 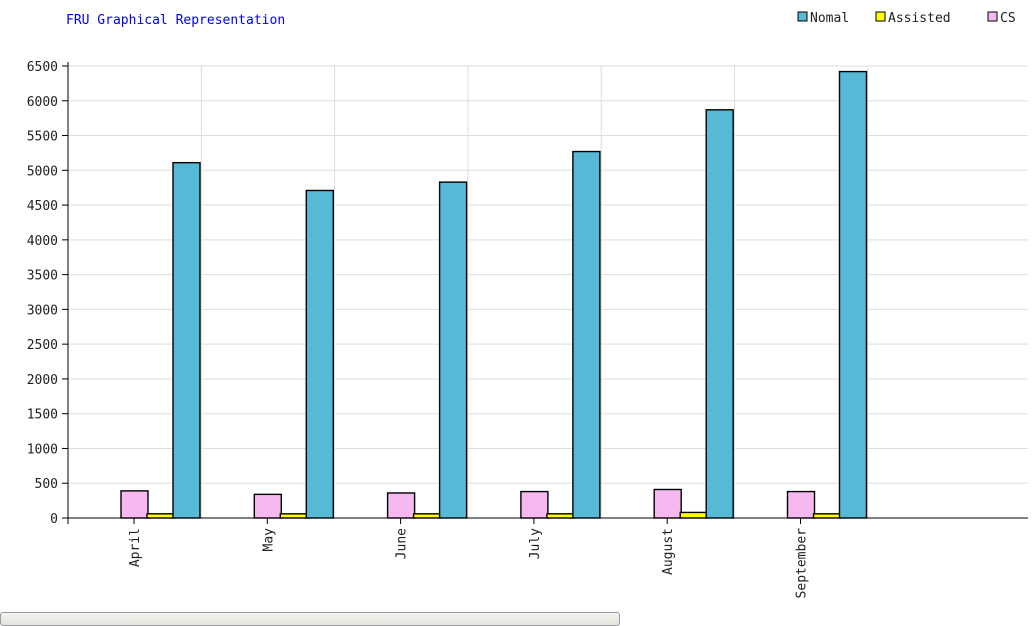 What do you see at coordinates (42, 380) in the screenshot?
I see `y-tick-label: 2000` at bounding box center [42, 380].